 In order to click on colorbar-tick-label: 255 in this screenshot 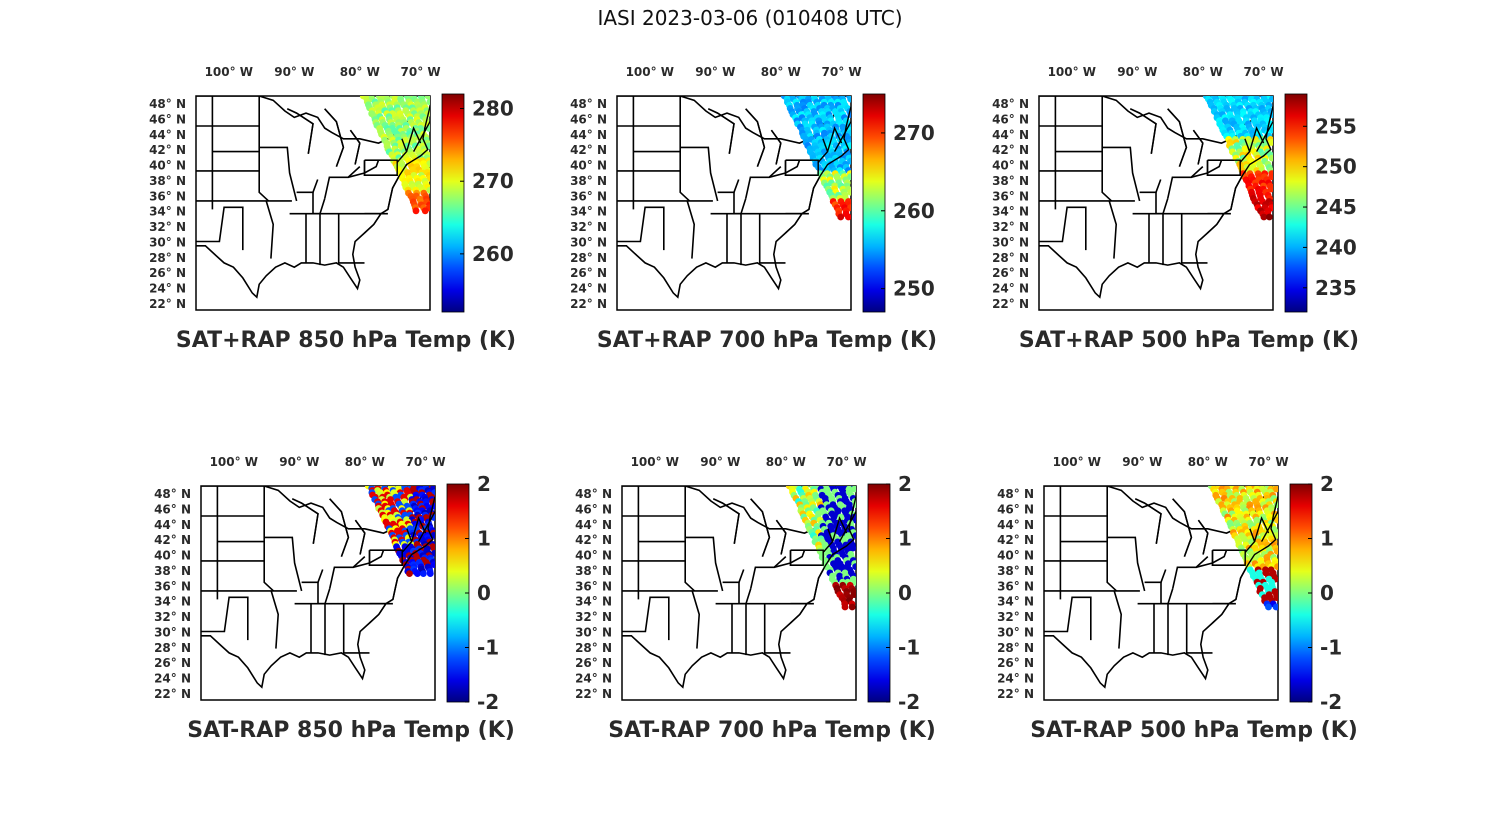, I will do `click(1336, 126)`.